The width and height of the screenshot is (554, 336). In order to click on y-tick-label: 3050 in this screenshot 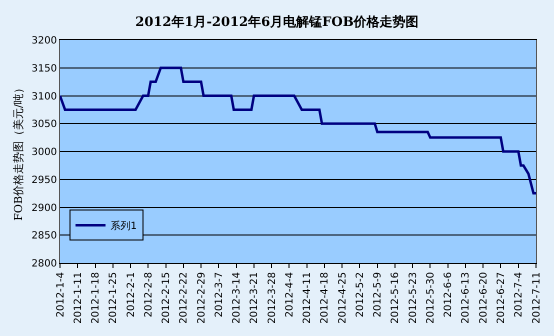, I will do `click(44, 124)`.